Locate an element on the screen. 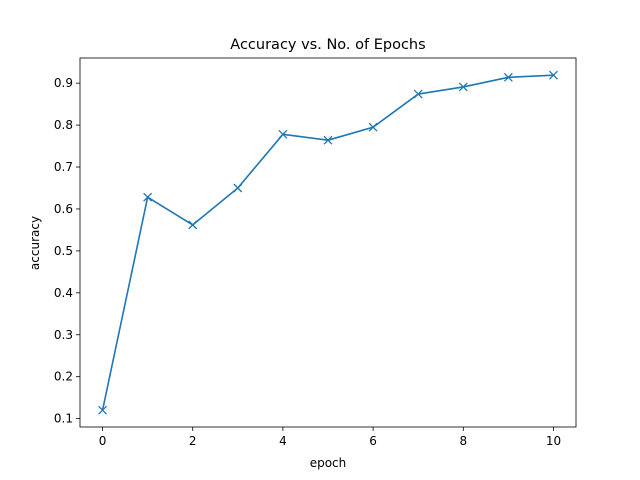  y-tick-label: 0.3 is located at coordinates (63, 335).